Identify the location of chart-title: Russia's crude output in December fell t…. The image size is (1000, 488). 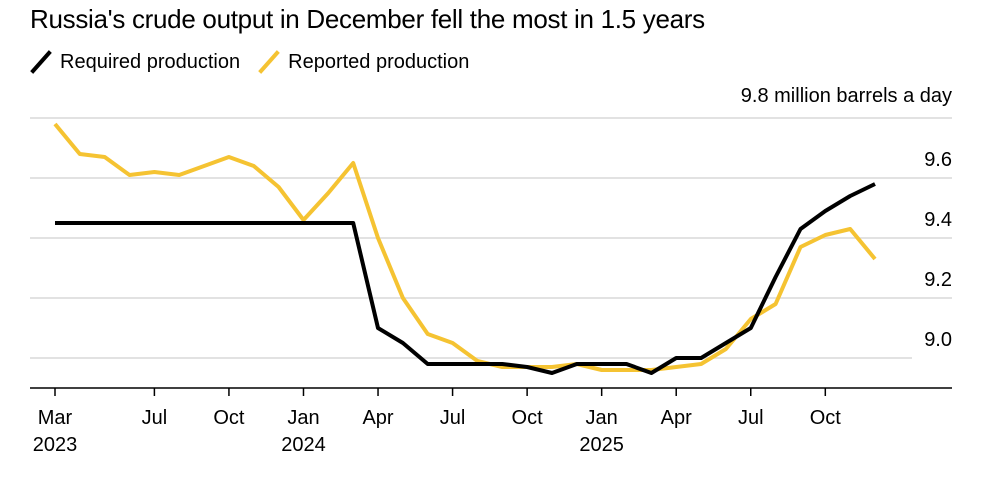
(367, 19).